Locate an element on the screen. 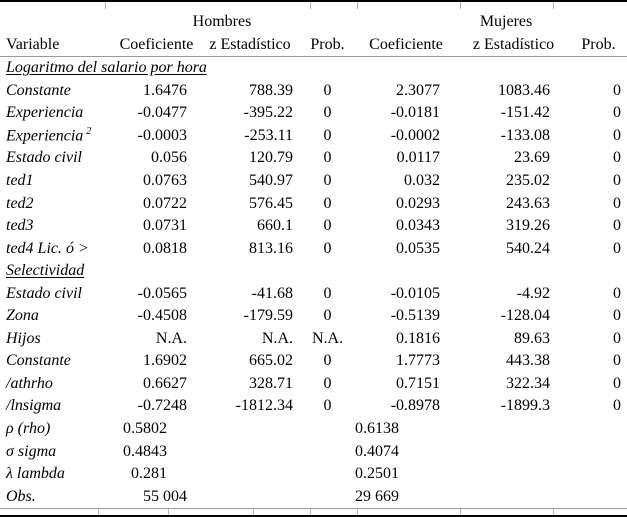 The image size is (627, 517). value-cell: -0.8978 is located at coordinates (415, 406).